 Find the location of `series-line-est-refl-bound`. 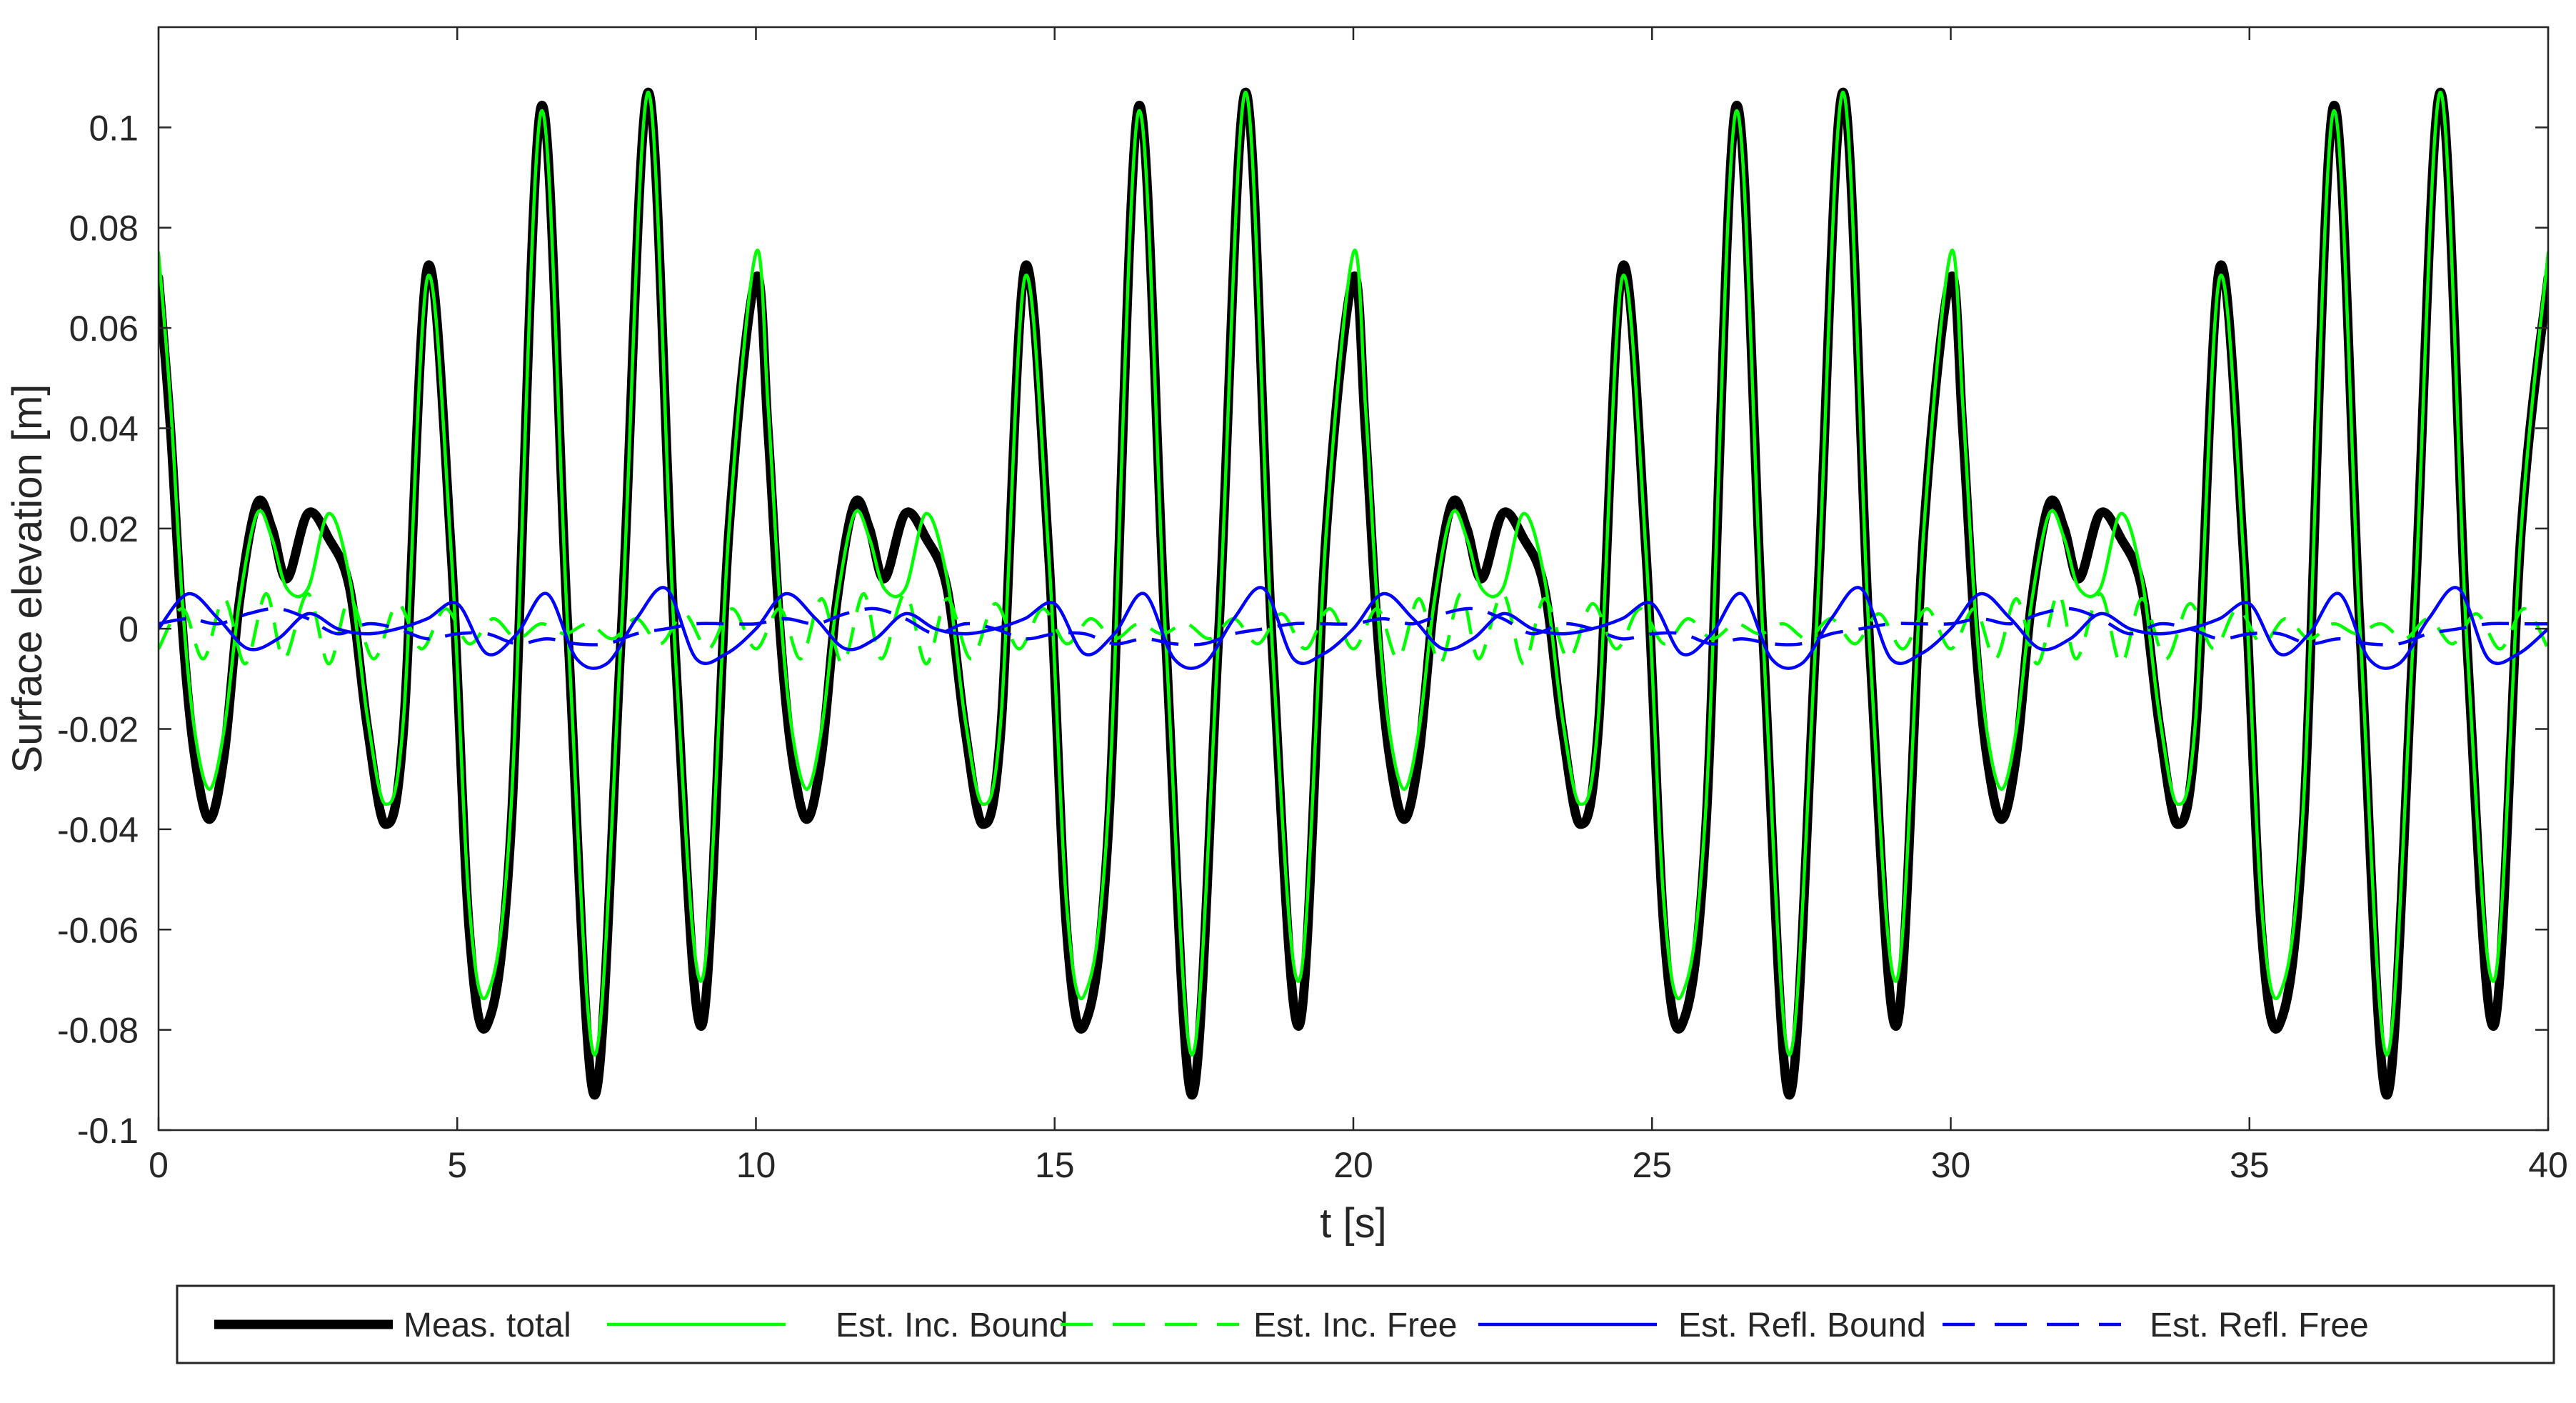

series-line-est-refl-bound is located at coordinates (1353, 628).